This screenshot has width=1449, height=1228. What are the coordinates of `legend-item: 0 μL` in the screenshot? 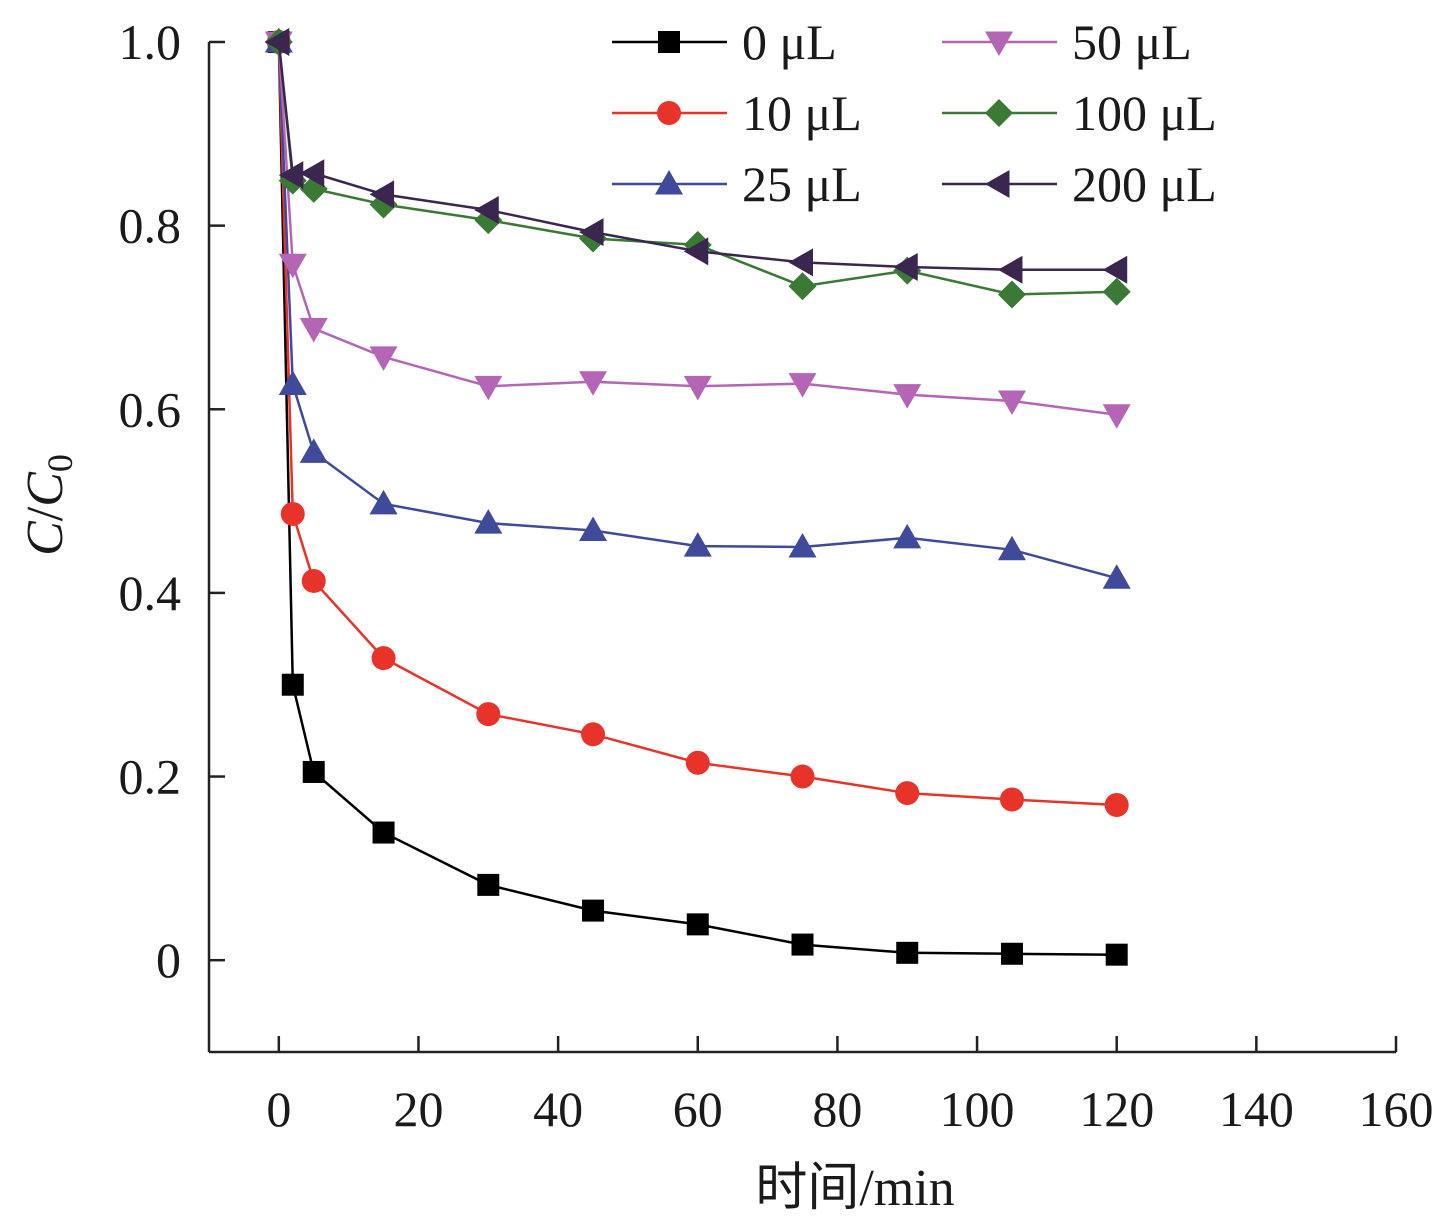 It's located at (724, 42).